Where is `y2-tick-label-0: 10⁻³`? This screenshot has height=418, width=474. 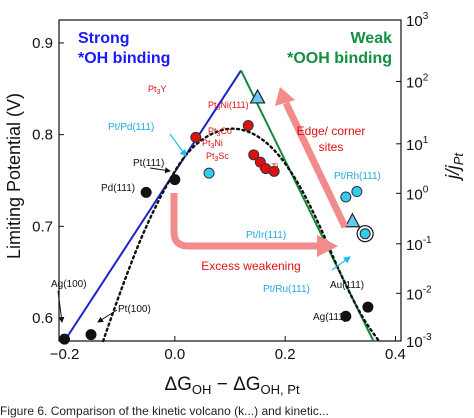
y2-tick-label-0: 10⁻³ is located at coordinates (419, 341).